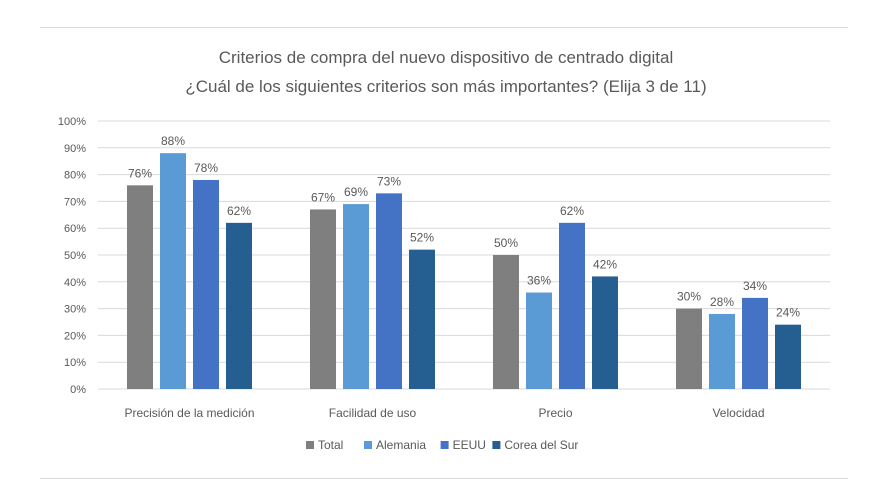 The width and height of the screenshot is (892, 502). Describe the element at coordinates (75, 176) in the screenshot. I see `y-tick-label: 80%` at that location.